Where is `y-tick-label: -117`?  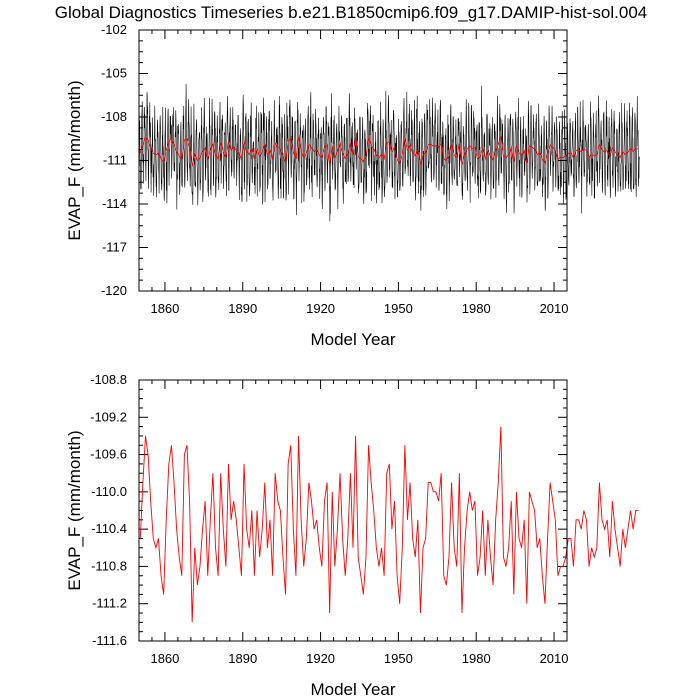 y-tick-label: -117 is located at coordinates (114, 247).